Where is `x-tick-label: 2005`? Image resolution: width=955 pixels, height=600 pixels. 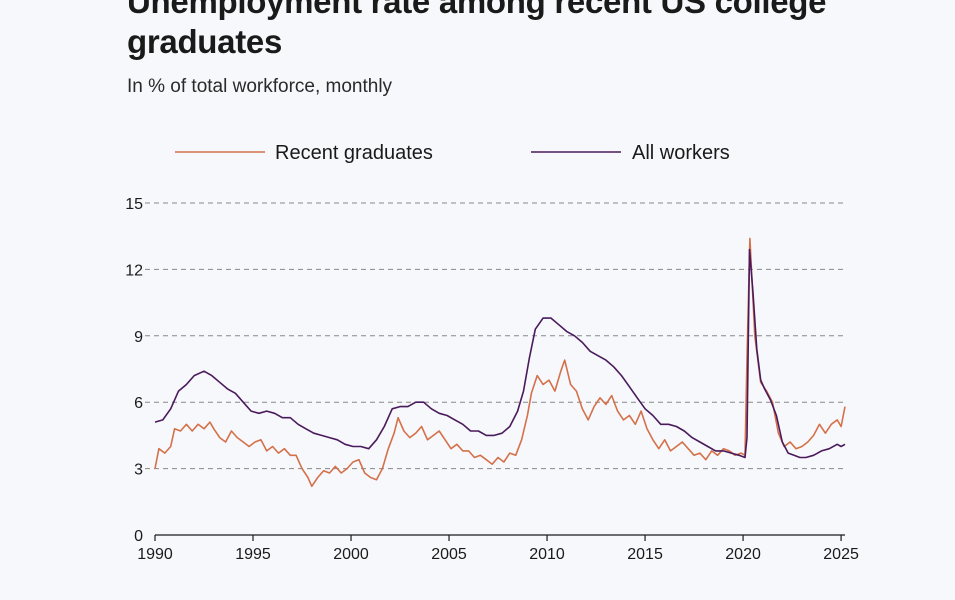
x-tick-label: 2005 is located at coordinates (449, 554).